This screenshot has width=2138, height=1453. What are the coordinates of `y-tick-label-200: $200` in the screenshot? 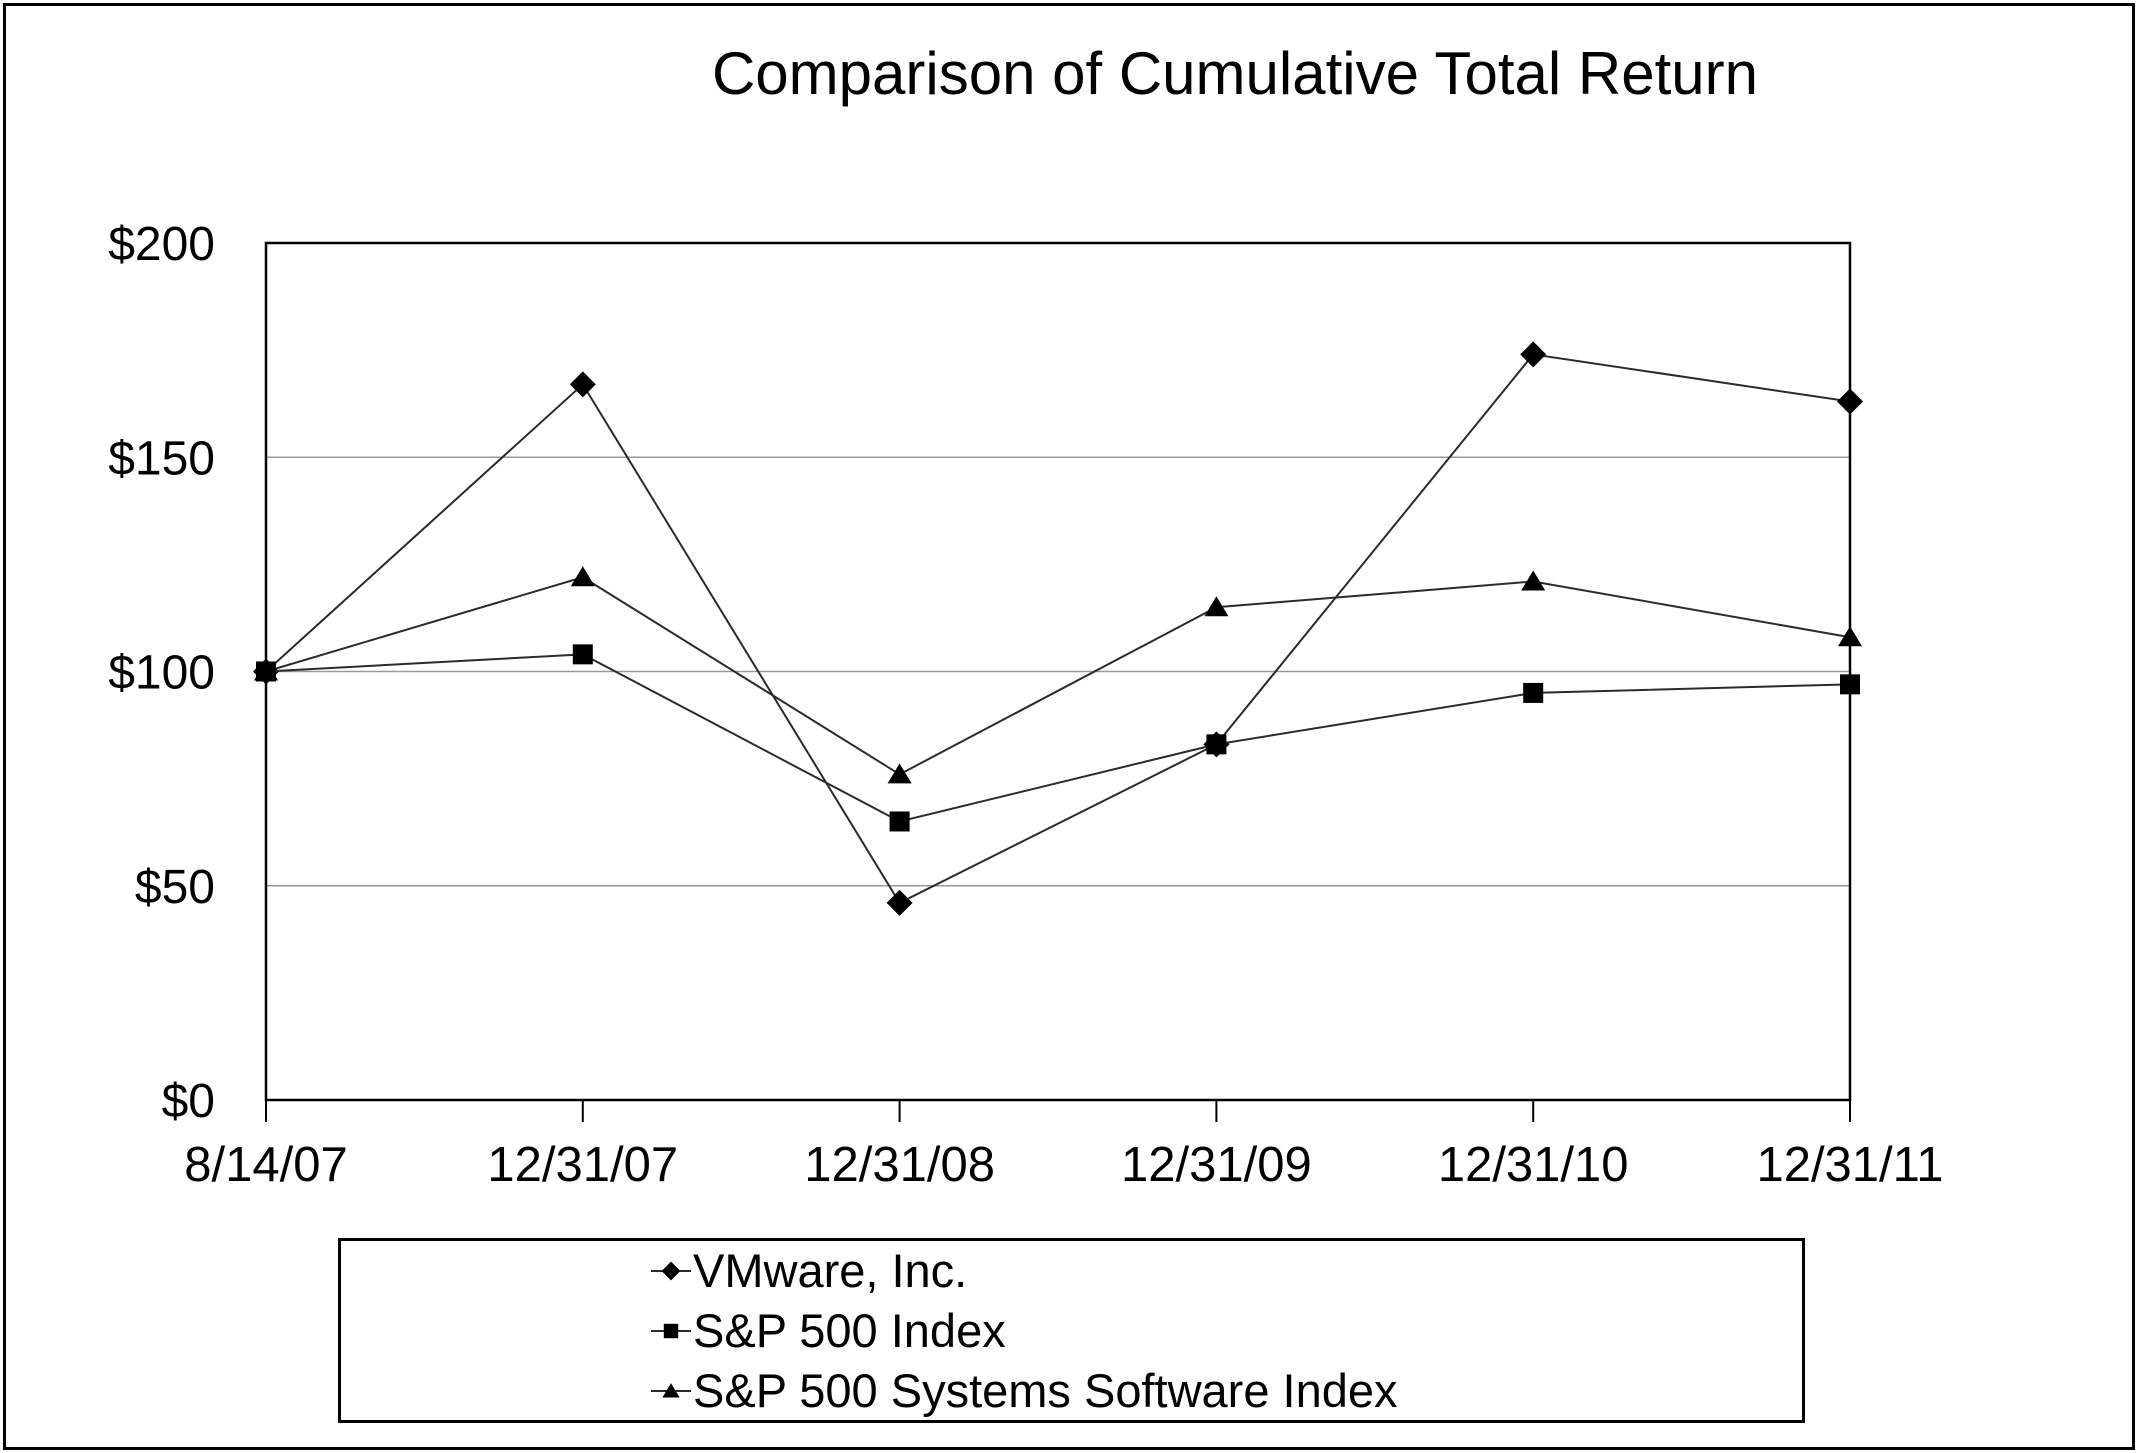 It's located at (161, 244).